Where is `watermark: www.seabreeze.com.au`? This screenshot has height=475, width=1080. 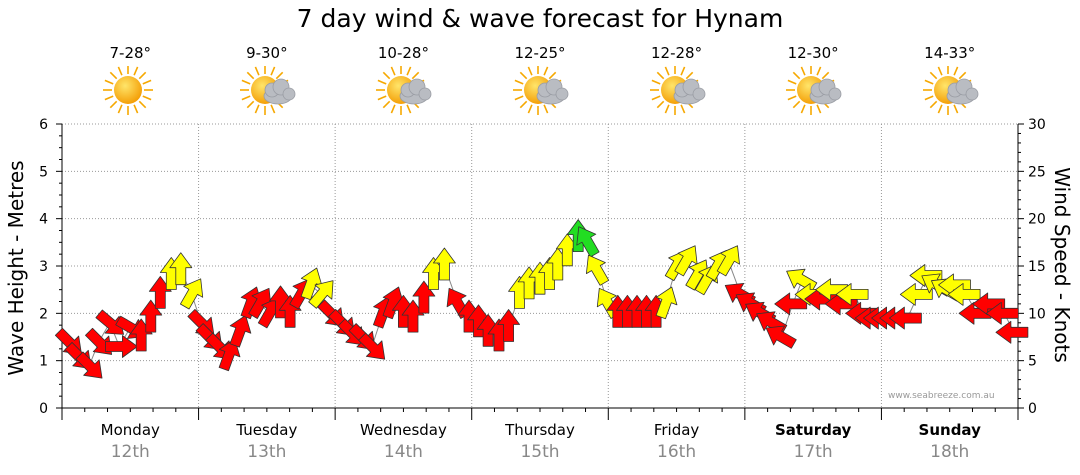 watermark: www.seabreeze.com.au is located at coordinates (941, 396).